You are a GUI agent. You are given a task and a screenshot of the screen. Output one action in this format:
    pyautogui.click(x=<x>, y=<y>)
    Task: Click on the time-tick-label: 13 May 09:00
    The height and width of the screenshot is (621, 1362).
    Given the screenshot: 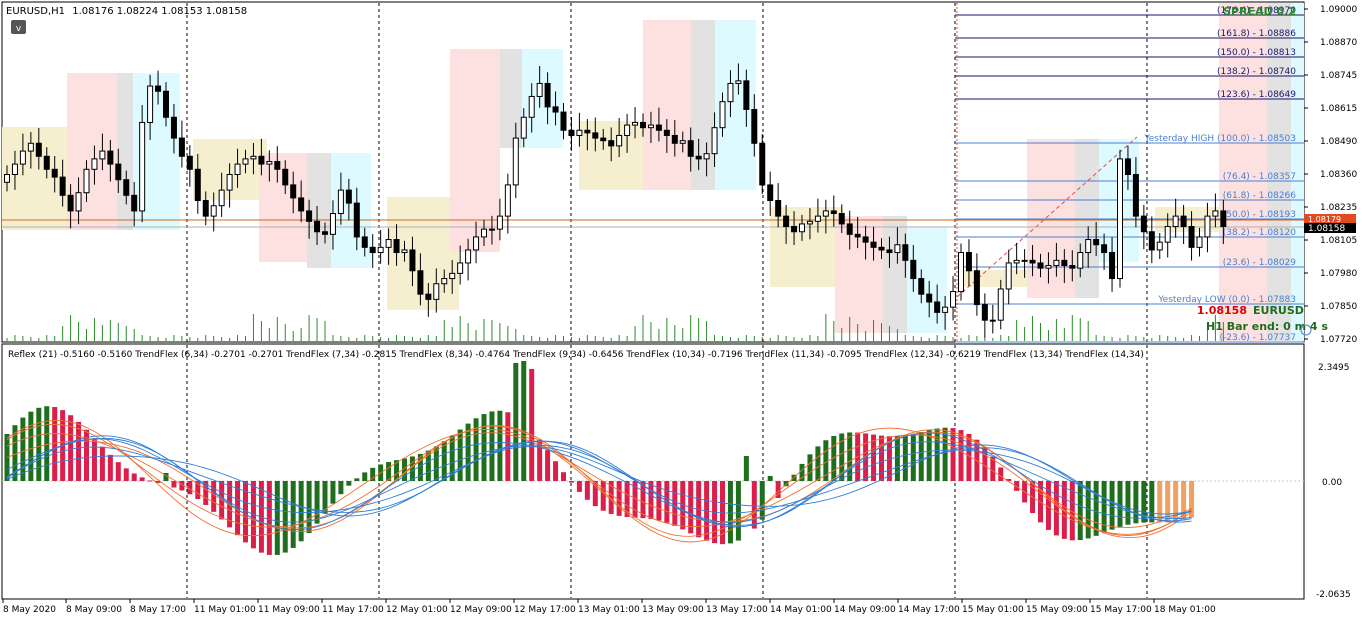 What is the action you would take?
    pyautogui.click(x=673, y=610)
    